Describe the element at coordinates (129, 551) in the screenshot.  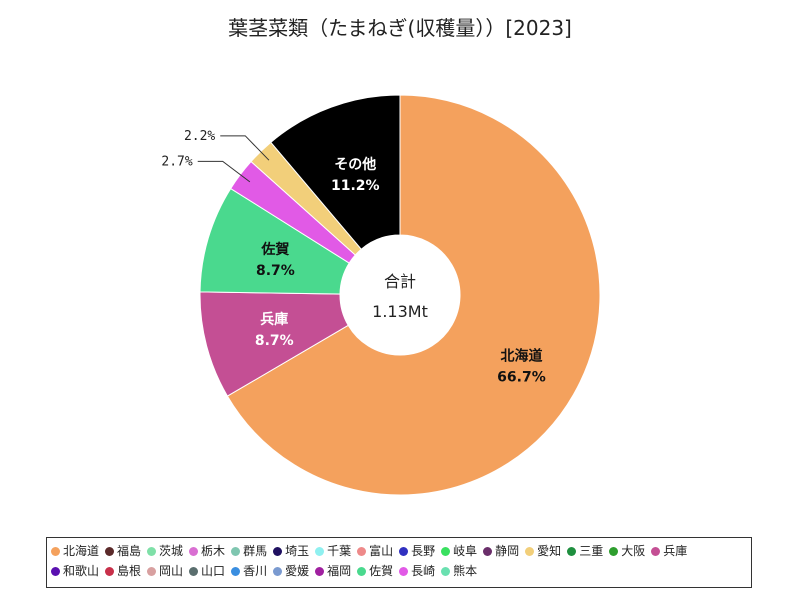
I see `legend-label: 福島` at that location.